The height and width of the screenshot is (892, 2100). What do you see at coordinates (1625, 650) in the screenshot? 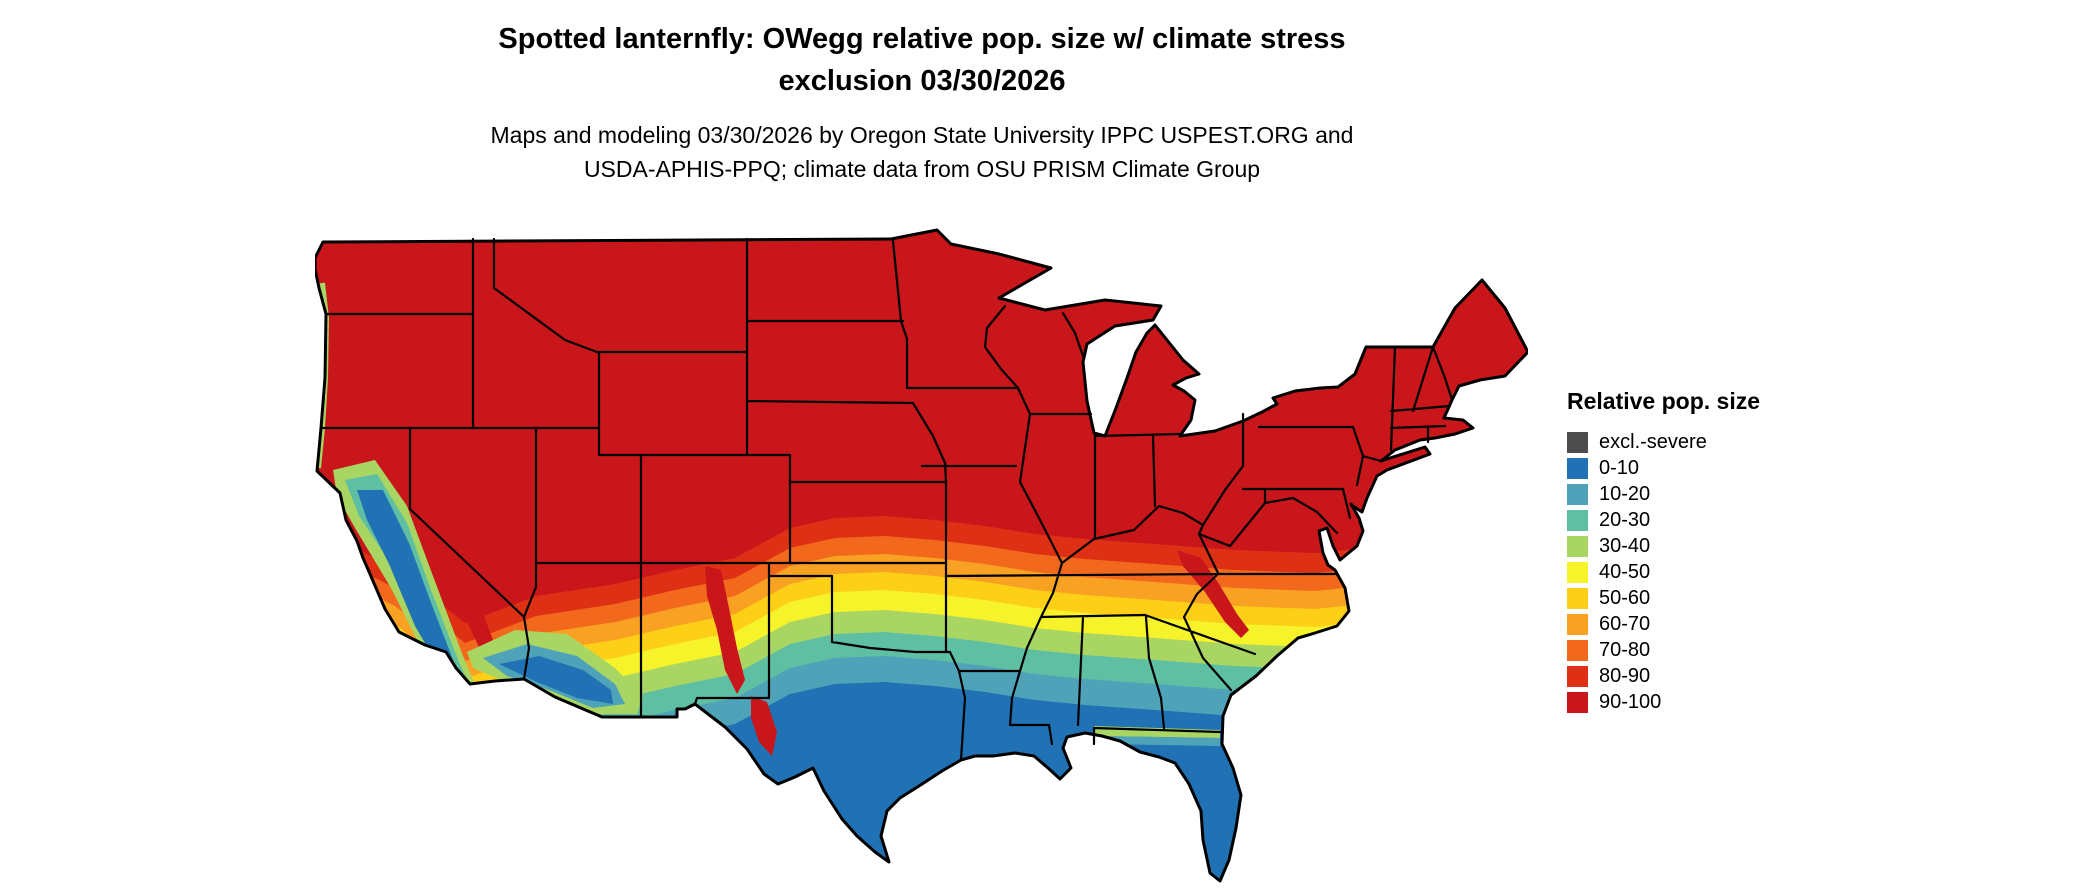
I see `legend-label: 70-80` at bounding box center [1625, 650].